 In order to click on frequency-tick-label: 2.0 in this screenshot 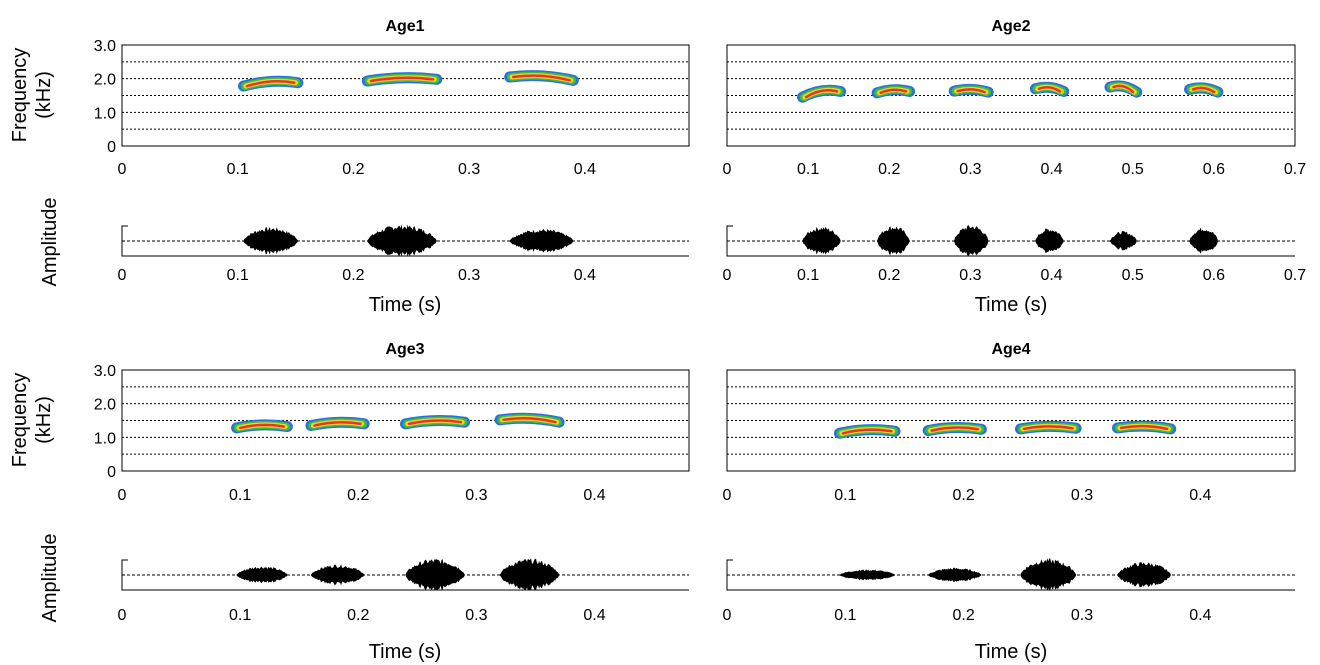, I will do `click(105, 80)`.